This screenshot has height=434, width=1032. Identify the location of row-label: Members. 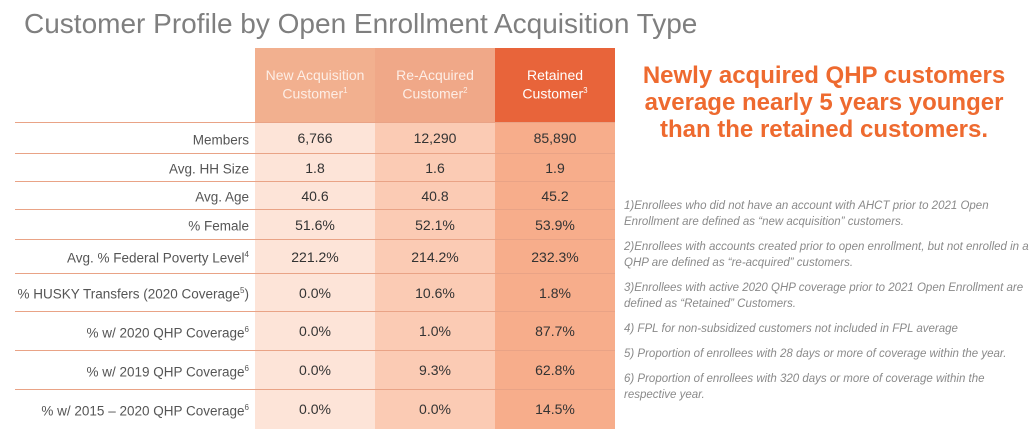
(135, 138).